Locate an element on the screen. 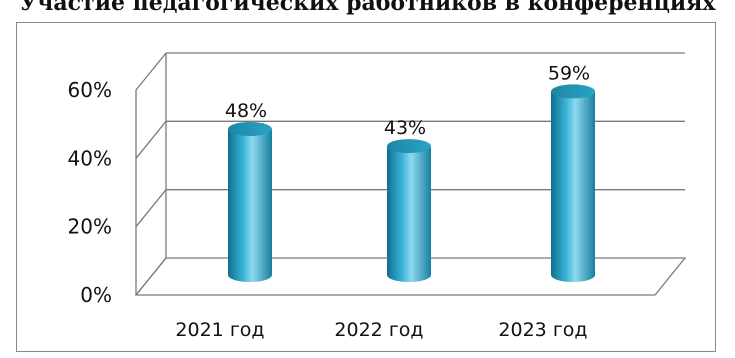 The image size is (735, 358). x-tick-label: 2023 год is located at coordinates (542, 330).